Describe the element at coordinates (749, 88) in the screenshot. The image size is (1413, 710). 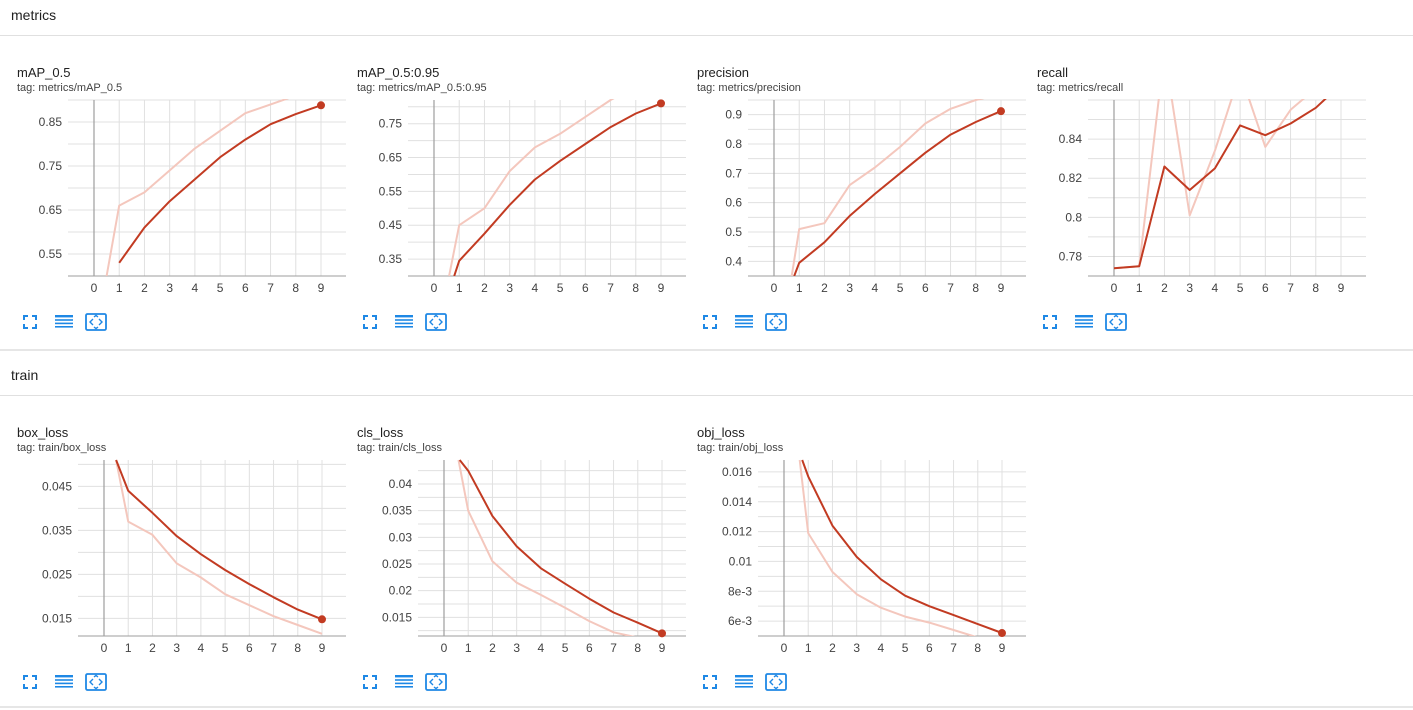
I see `chart-tag: tag: metrics/precision` at that location.